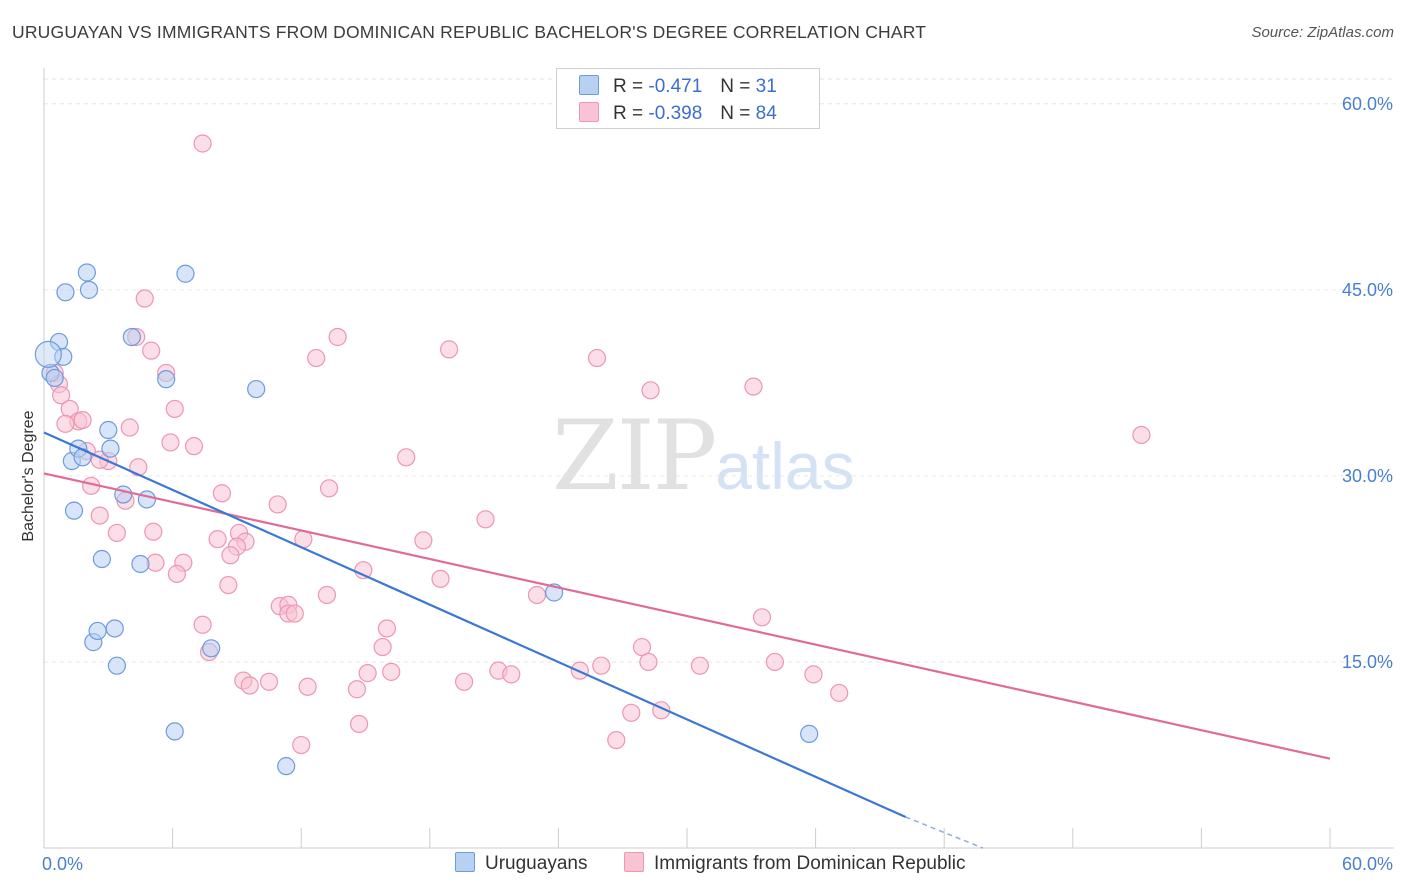 This screenshot has width=1406, height=892. Describe the element at coordinates (1367, 476) in the screenshot. I see `y-tick-label: 30.0%` at that location.